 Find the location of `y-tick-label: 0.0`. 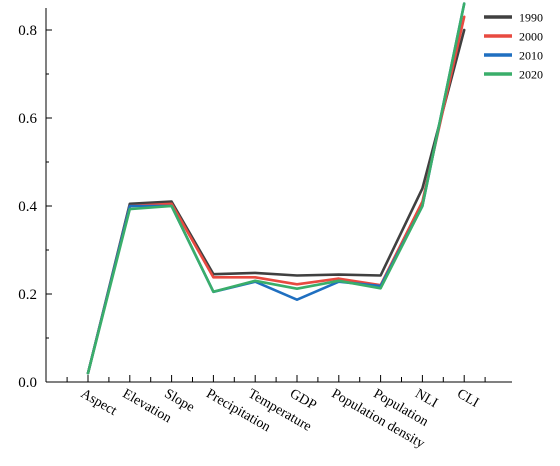

y-tick-label: 0.0 is located at coordinates (27, 383).